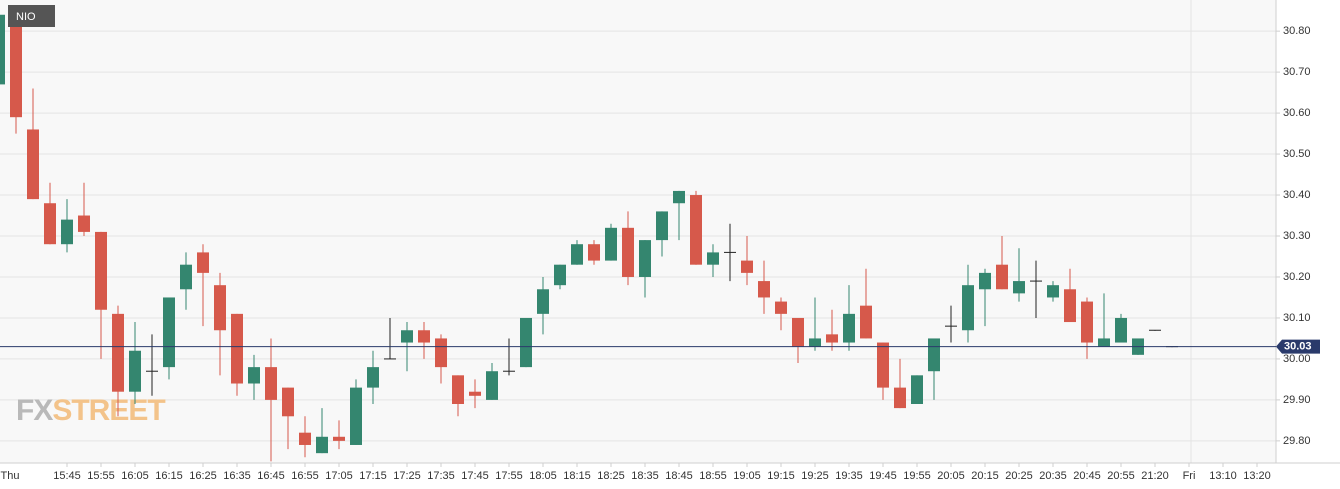 The height and width of the screenshot is (489, 1340). What do you see at coordinates (90, 410) in the screenshot?
I see `watermark: FXSTREET` at bounding box center [90, 410].